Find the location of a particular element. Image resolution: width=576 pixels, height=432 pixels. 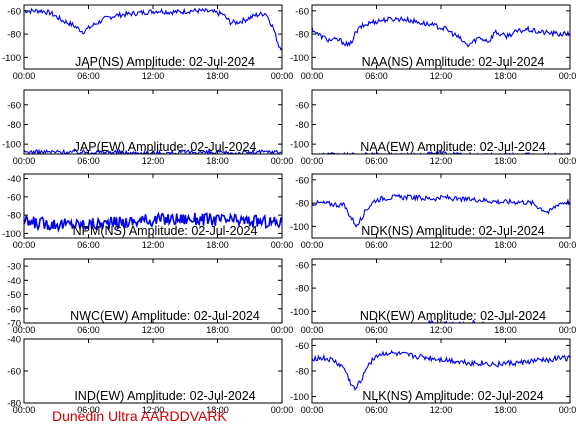

y-tick-label: -70 is located at coordinates (14, 324).